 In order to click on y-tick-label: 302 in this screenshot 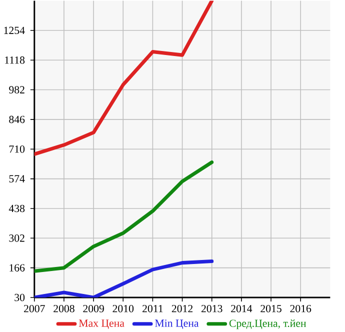, I will do `click(16, 238)`.